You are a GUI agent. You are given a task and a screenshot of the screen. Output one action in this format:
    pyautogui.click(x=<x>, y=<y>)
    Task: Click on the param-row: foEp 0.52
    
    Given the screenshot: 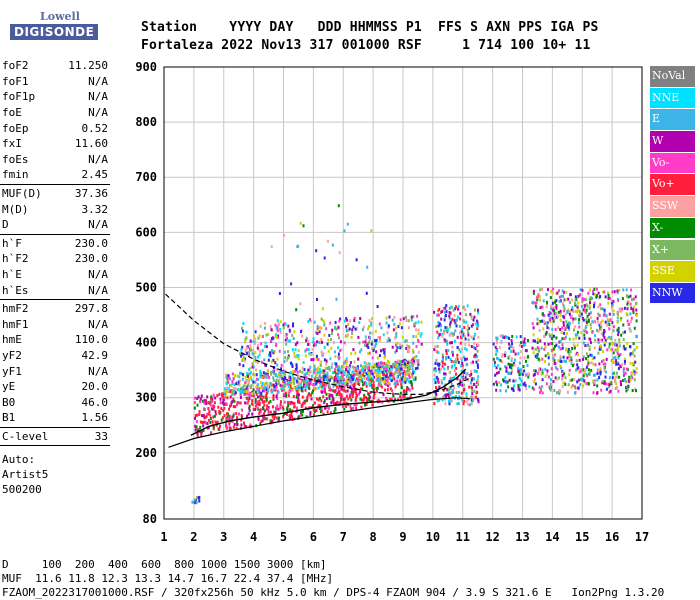 What is the action you would take?
    pyautogui.click(x=55, y=128)
    